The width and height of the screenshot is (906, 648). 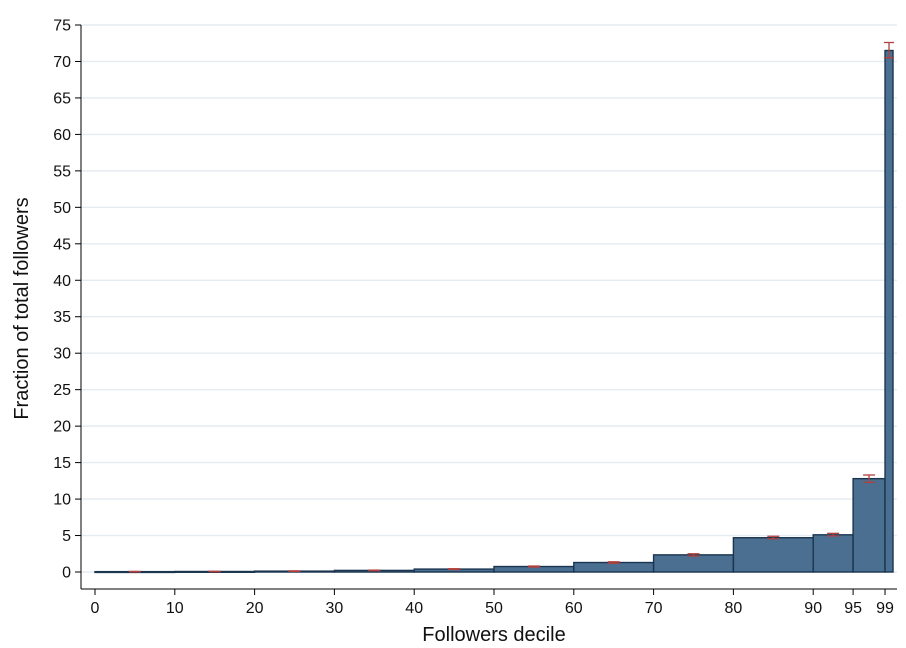 I want to click on y-tick-label: 70, so click(x=62, y=62).